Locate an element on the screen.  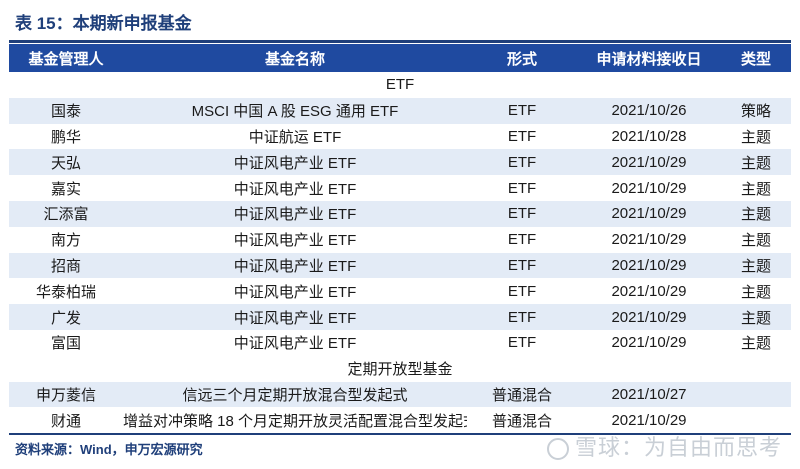
watermark-text: 雪球：为自由而思考 is located at coordinates (678, 447).